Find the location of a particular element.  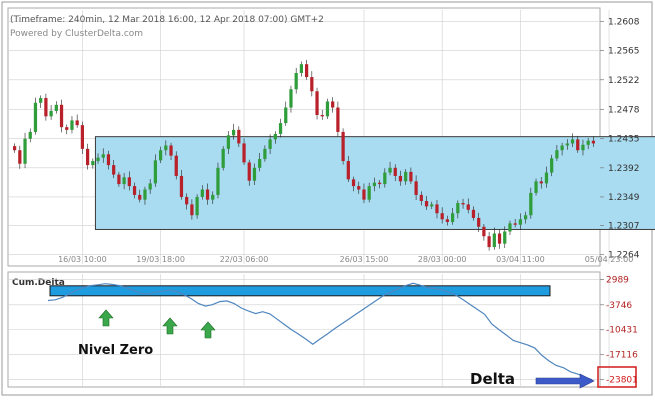

price-x-tick-label: 03/04 11:00 is located at coordinates (520, 259).